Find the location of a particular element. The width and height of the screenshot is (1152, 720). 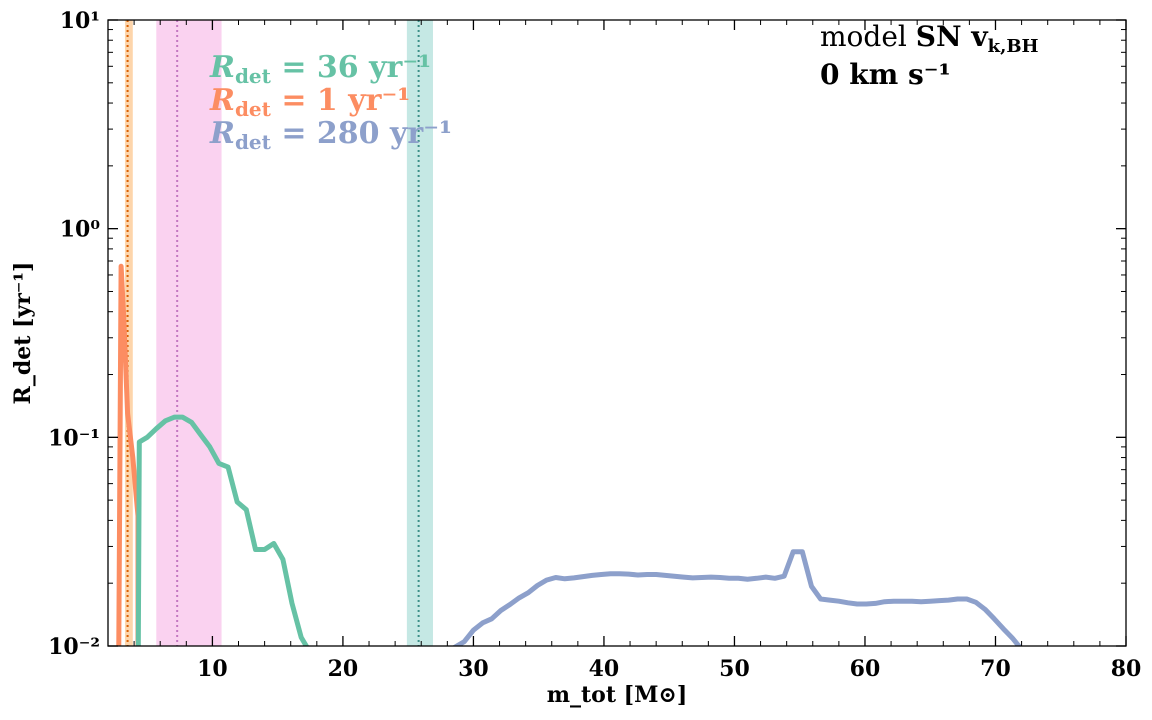

legend-entry-0: Rdet = 36 yr⁻¹ is located at coordinates (320, 69).